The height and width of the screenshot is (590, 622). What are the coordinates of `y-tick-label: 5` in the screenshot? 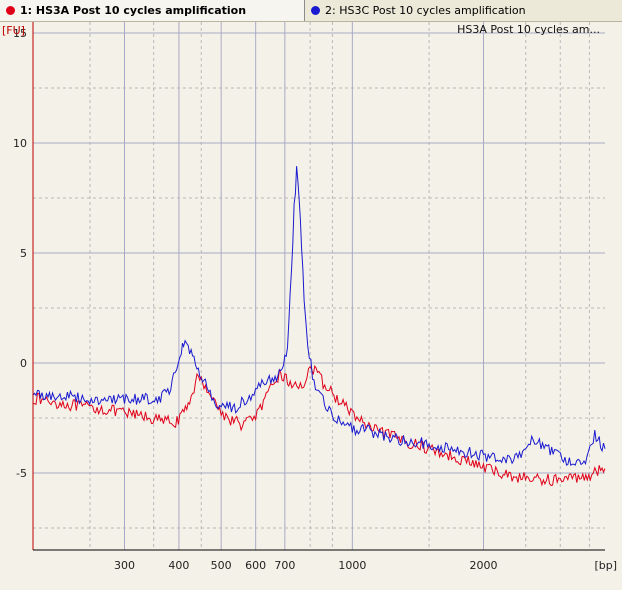 It's located at (23, 253).